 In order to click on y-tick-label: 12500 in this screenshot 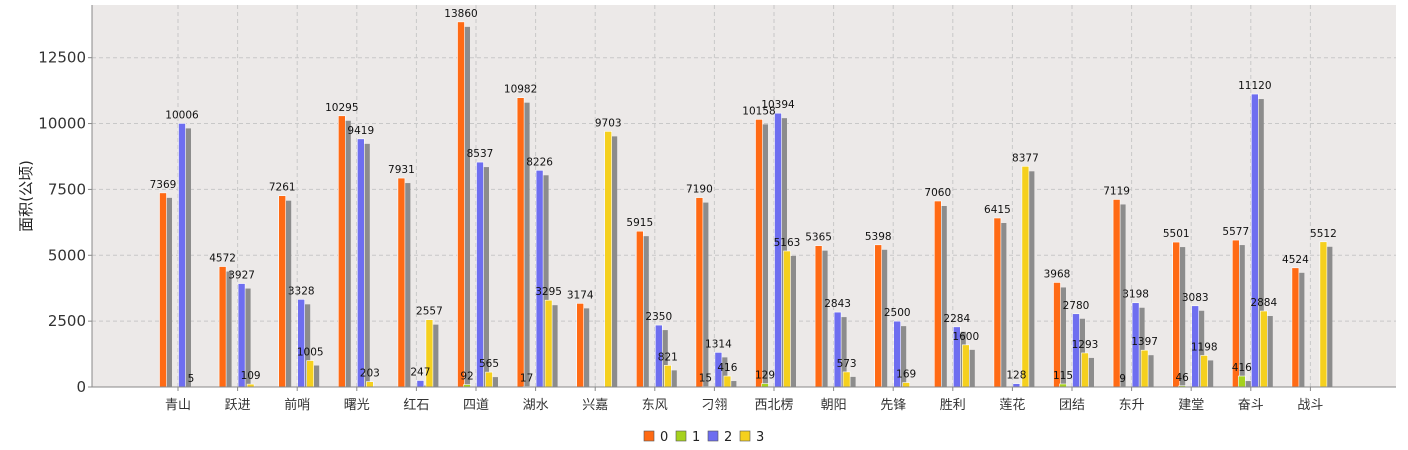, I will do `click(62, 58)`.